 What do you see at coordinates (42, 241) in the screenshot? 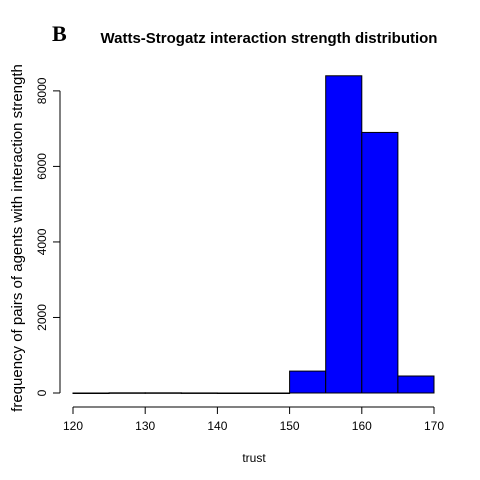
I see `y-tick-label-4000: 4000` at bounding box center [42, 241].